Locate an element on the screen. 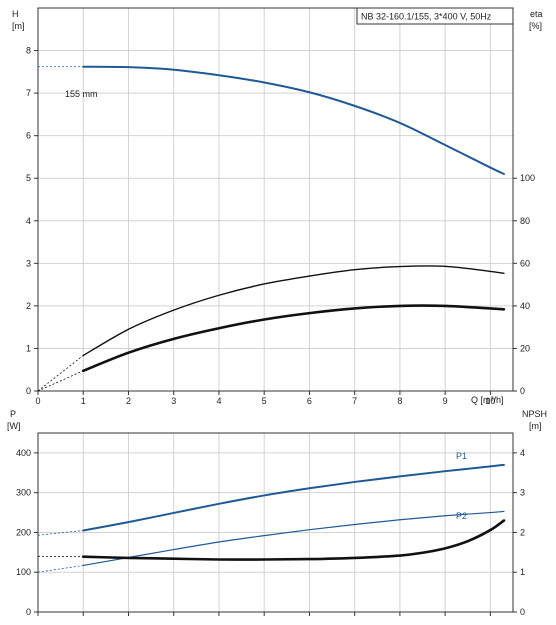 This screenshot has height=625, width=556. left-axis-tick-label: 7 is located at coordinates (28, 93).